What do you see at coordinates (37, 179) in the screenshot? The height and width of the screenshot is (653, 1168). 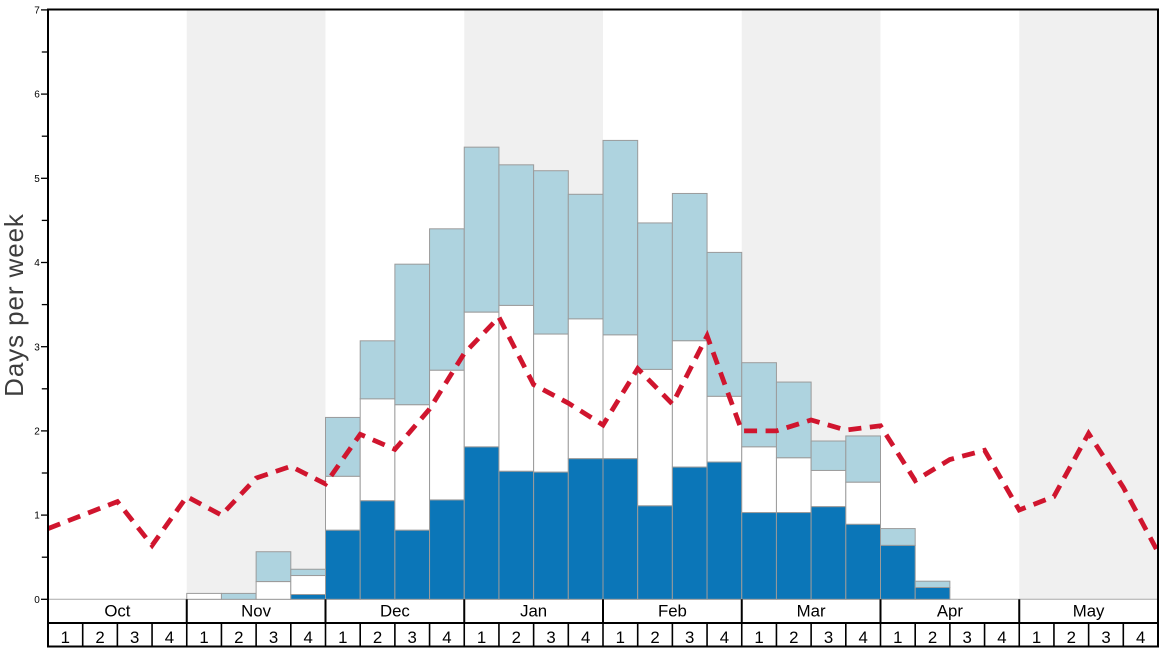 I see `svg-text: 5` at bounding box center [37, 179].